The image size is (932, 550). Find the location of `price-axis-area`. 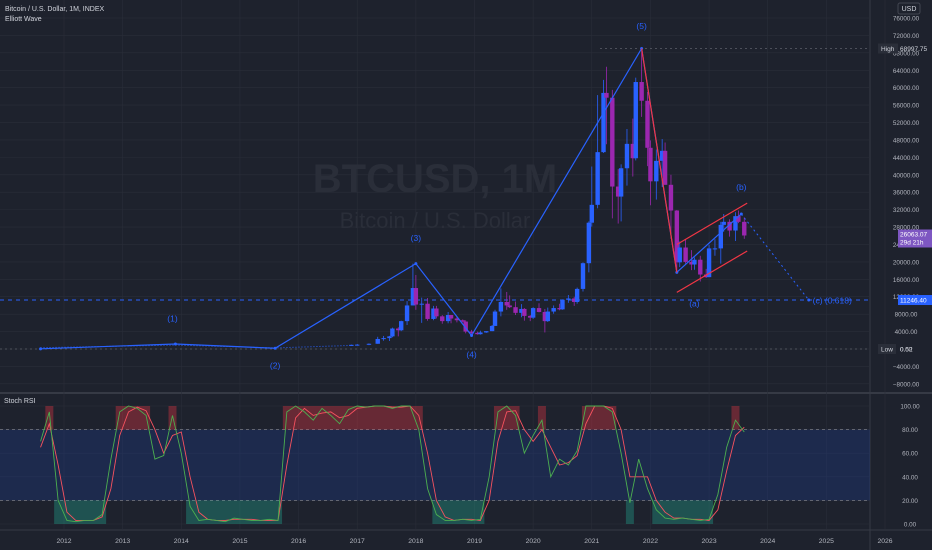

price-axis-area is located at coordinates (901, 275).